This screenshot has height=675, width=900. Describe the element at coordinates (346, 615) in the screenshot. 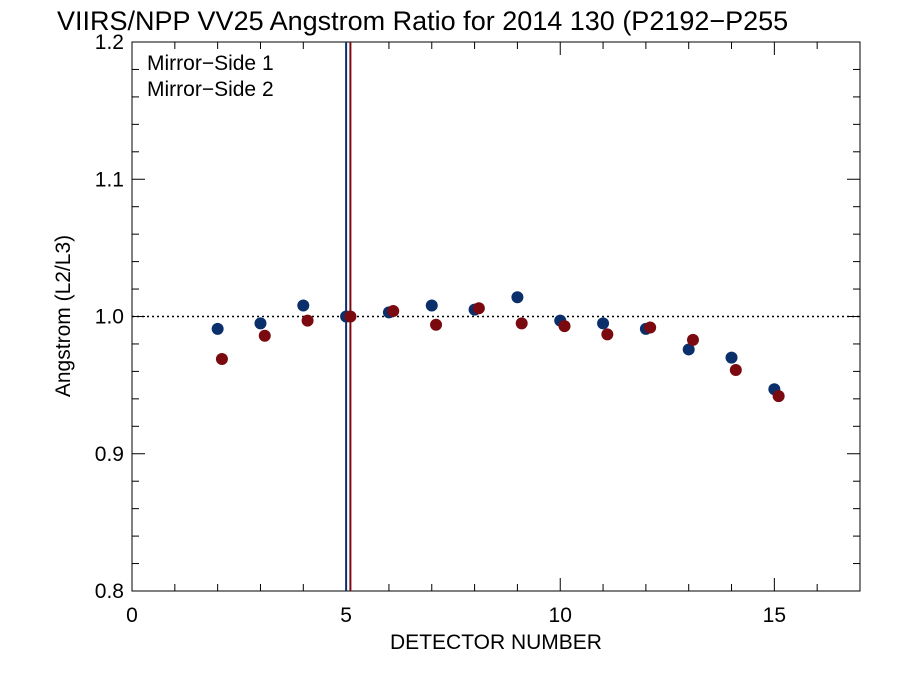

I see `x-tick-label: 5` at that location.